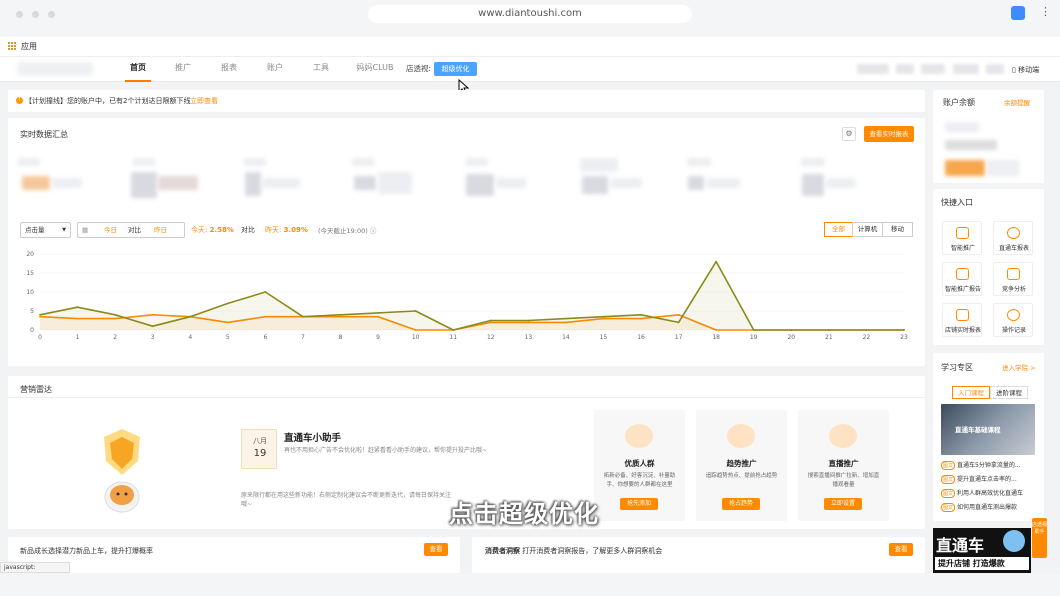 Image resolution: width=1060 pixels, height=596 pixels. What do you see at coordinates (1013, 279) in the screenshot?
I see `quick-competition: 竞争分析` at bounding box center [1013, 279].